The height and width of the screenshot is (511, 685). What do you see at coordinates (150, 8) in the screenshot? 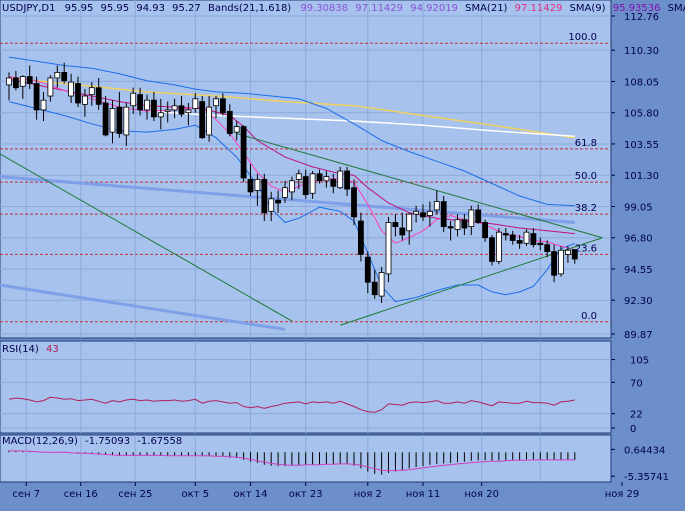
I see `ohlc-low: 94.93` at bounding box center [150, 8].